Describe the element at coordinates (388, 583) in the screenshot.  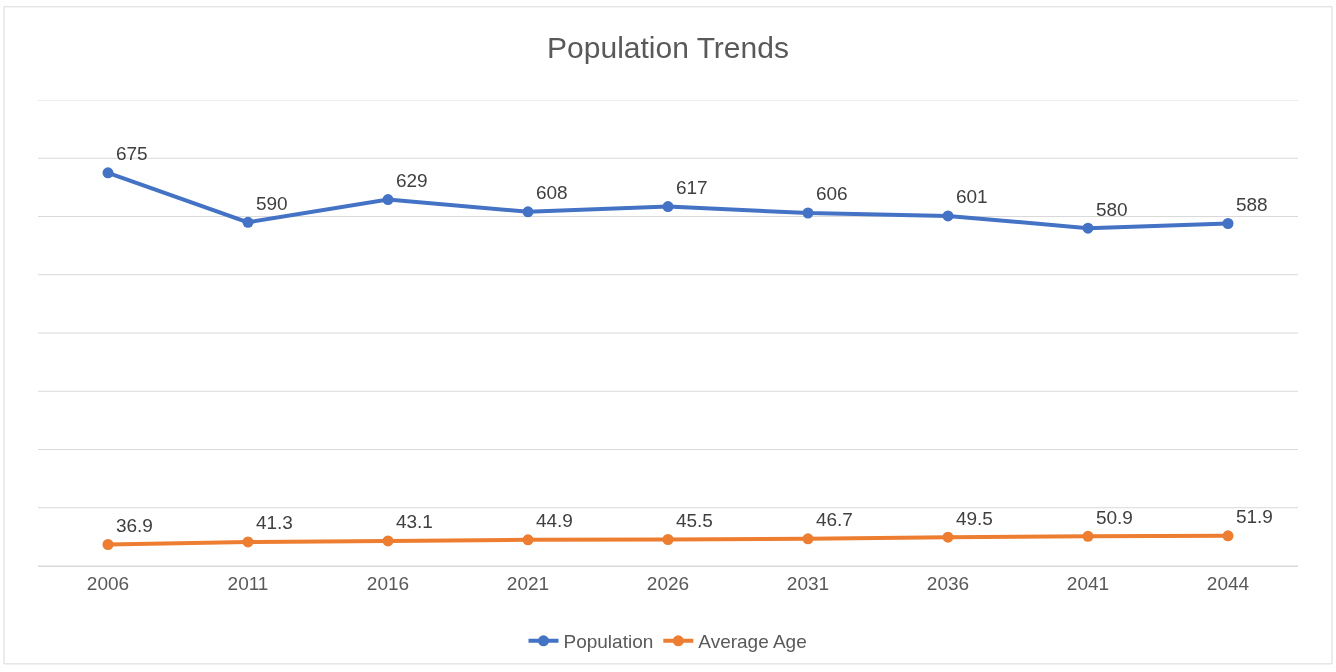
I see `x-tick-label: 2016` at that location.